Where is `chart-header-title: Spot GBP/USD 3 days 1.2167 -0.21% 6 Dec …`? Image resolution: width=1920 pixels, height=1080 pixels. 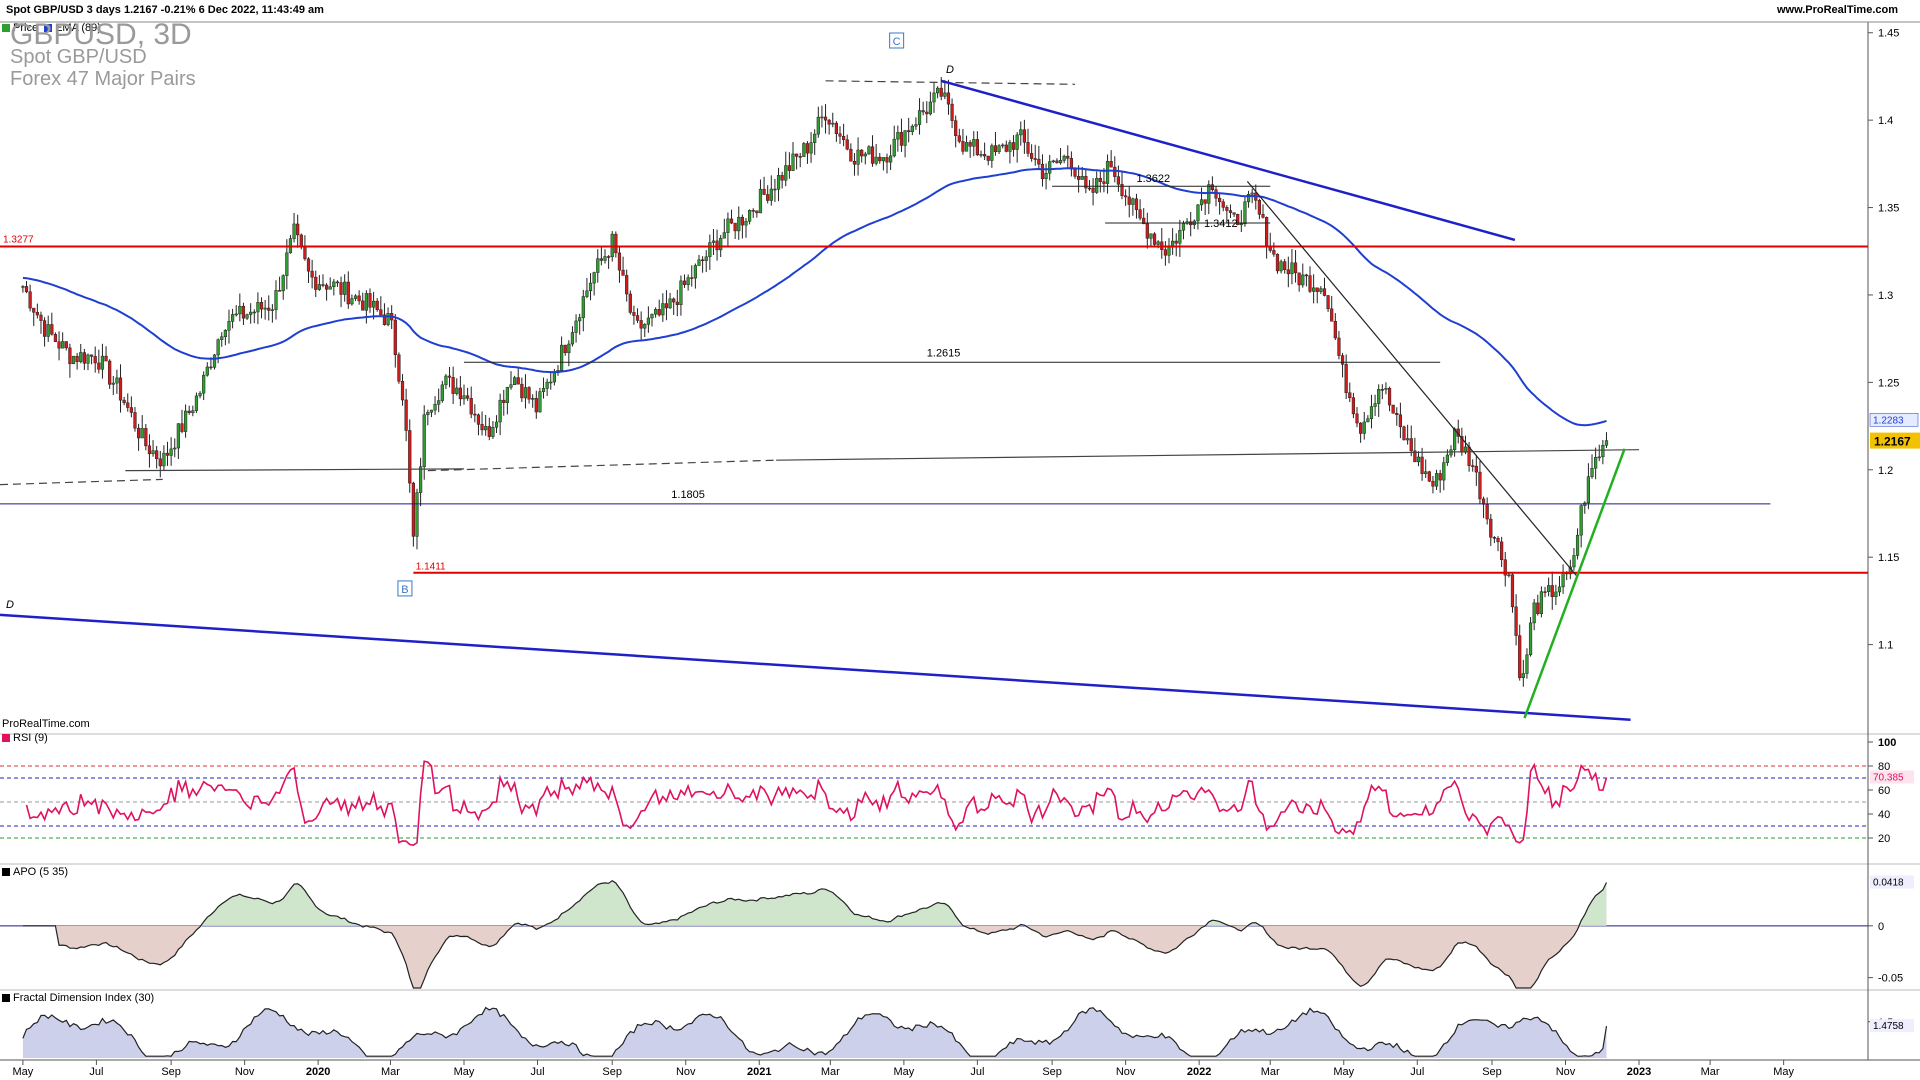
chart-header-title: Spot GBP/USD 3 days 1.2167 -0.21% 6 Dec … is located at coordinates (165, 10).